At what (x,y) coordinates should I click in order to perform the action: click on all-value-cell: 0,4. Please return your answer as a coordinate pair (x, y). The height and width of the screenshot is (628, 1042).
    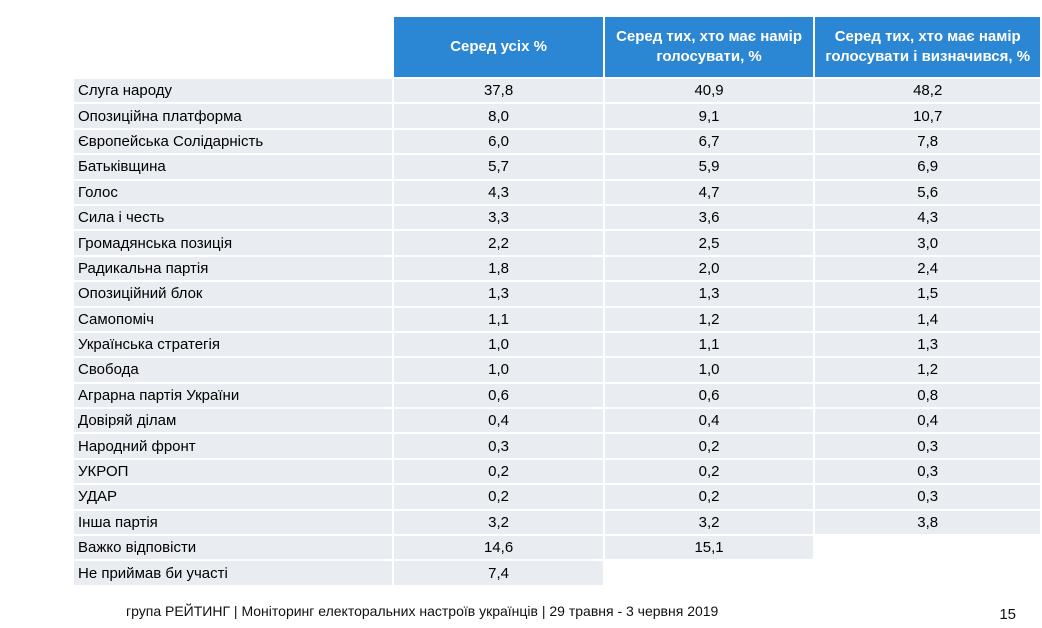
    Looking at the image, I should click on (498, 421).